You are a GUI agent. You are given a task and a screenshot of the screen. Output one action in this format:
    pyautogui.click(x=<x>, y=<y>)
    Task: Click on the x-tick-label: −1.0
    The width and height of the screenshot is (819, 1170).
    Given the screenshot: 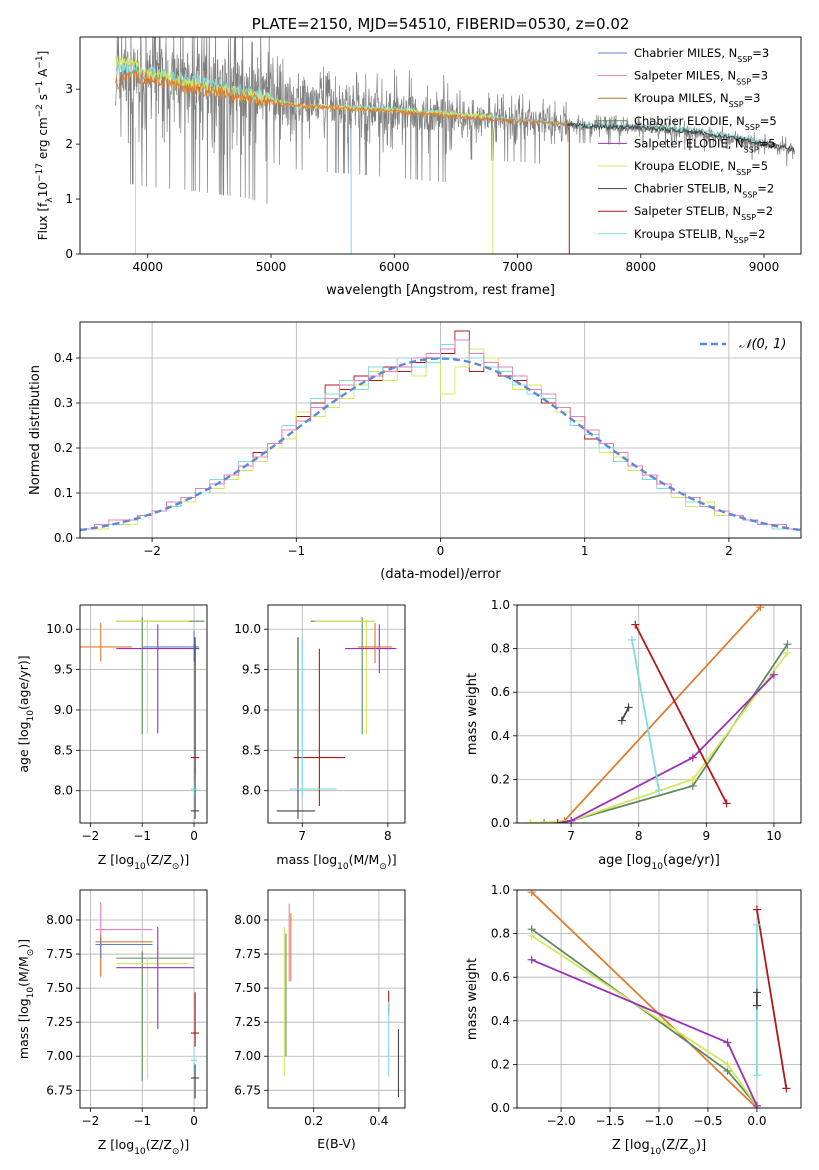 What is the action you would take?
    pyautogui.click(x=658, y=1121)
    